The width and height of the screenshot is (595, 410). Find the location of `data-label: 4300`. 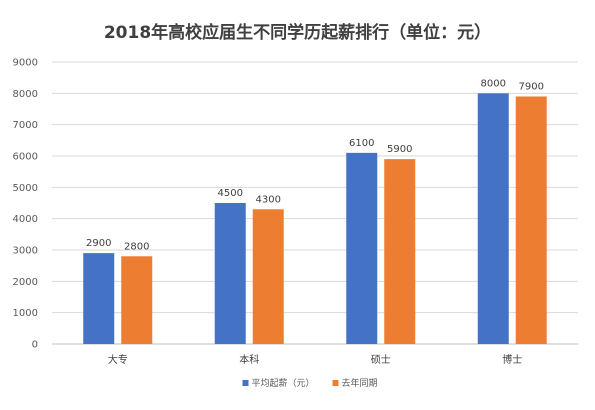

data-label: 4300 is located at coordinates (268, 199).